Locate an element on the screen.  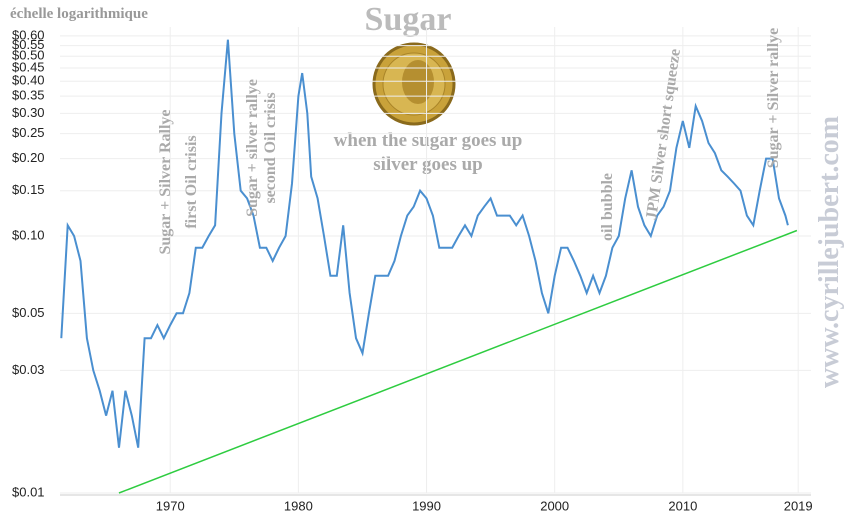
y-tick-label: $0.25 is located at coordinates (28, 132).